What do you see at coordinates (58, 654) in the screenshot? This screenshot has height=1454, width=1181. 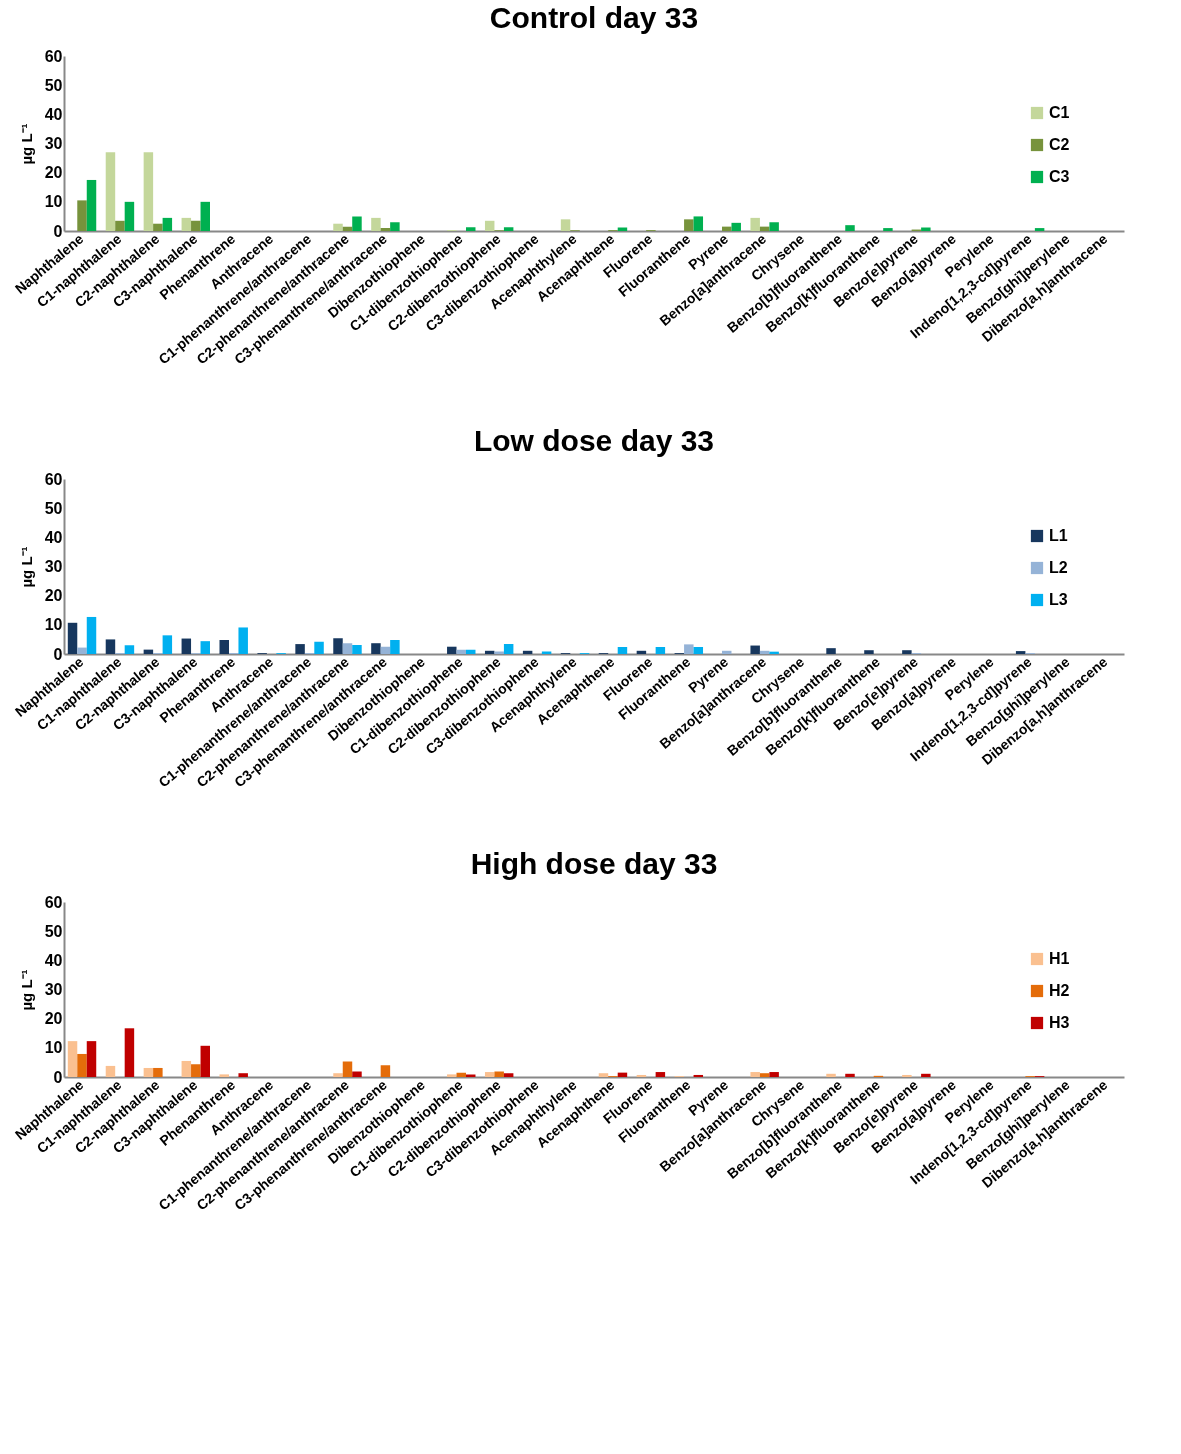 I see `y-tick-label: 0` at bounding box center [58, 654].